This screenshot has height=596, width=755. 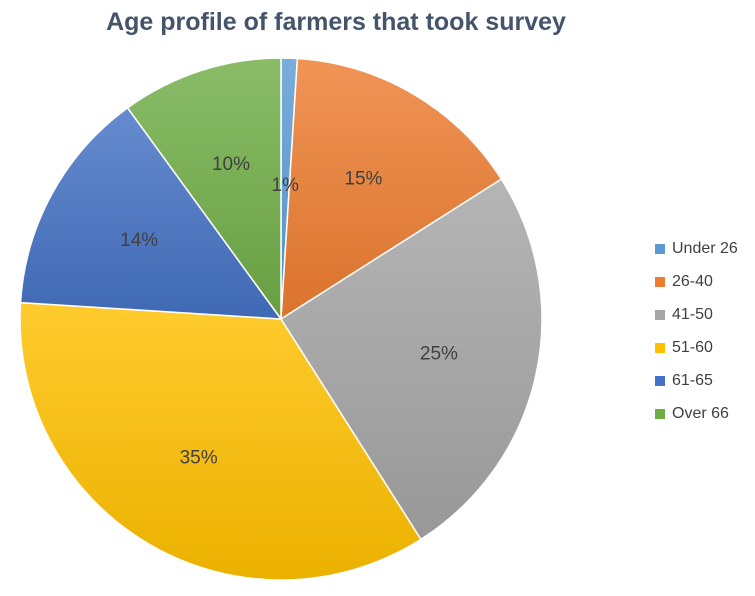 I want to click on legend-item-41-50: 41-50, so click(x=696, y=314).